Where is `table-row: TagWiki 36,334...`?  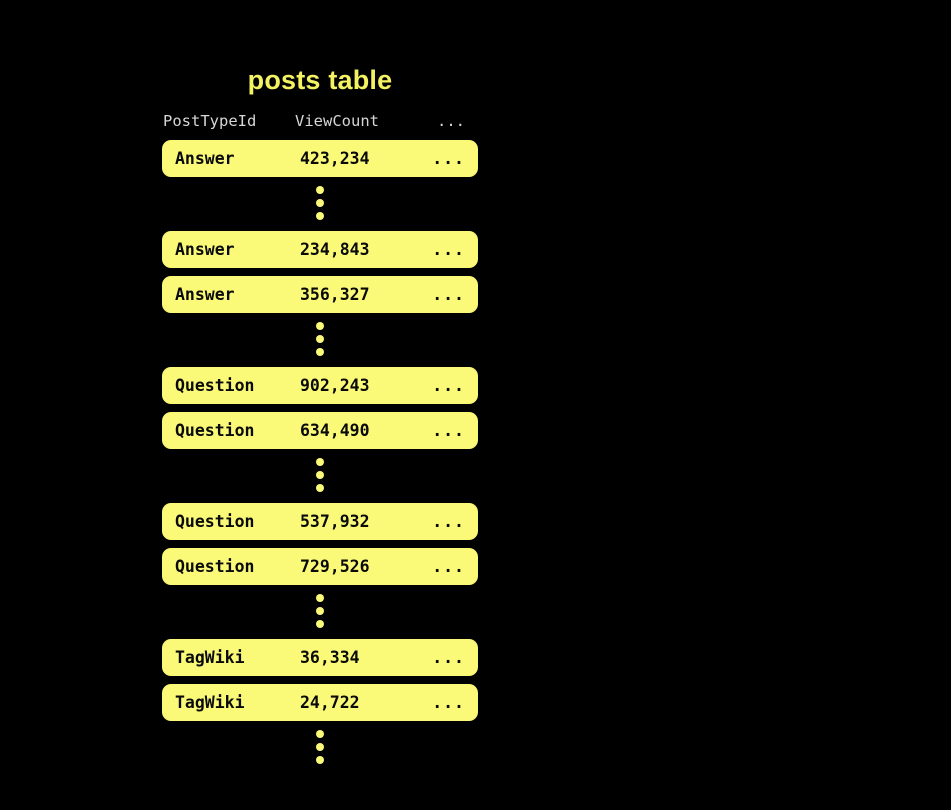
table-row: TagWiki 36,334... is located at coordinates (320, 657).